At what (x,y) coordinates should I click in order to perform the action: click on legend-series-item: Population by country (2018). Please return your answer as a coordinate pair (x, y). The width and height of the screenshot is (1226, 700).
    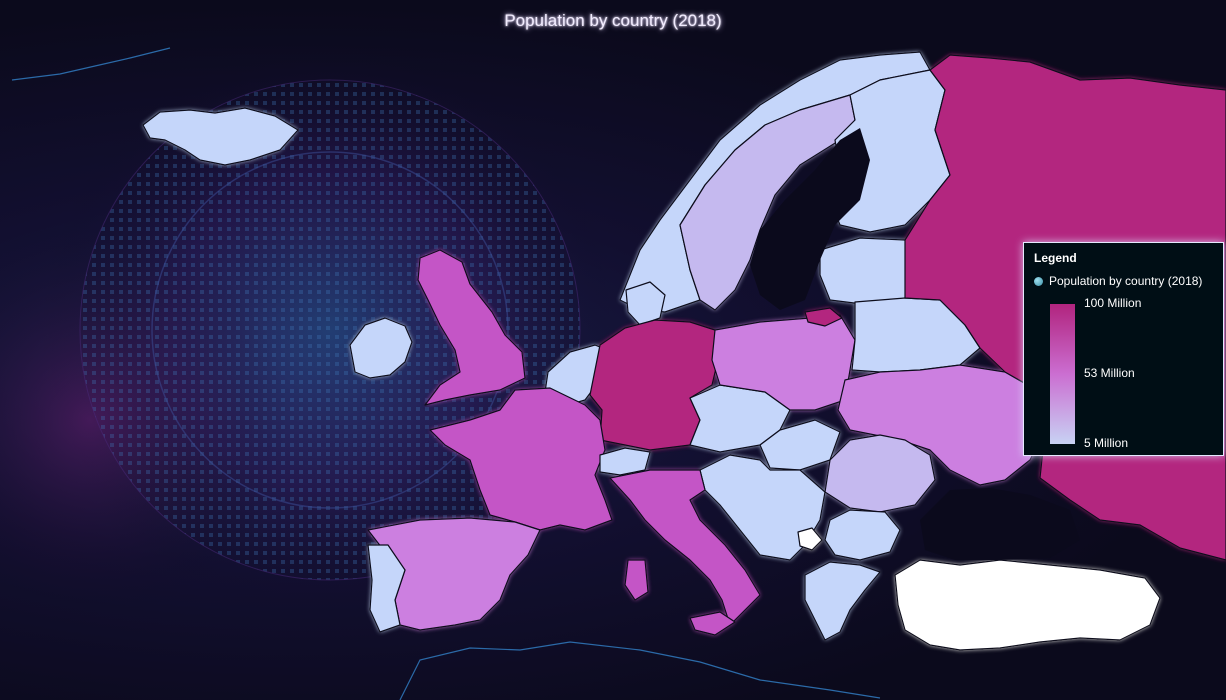
    Looking at the image, I should click on (1118, 281).